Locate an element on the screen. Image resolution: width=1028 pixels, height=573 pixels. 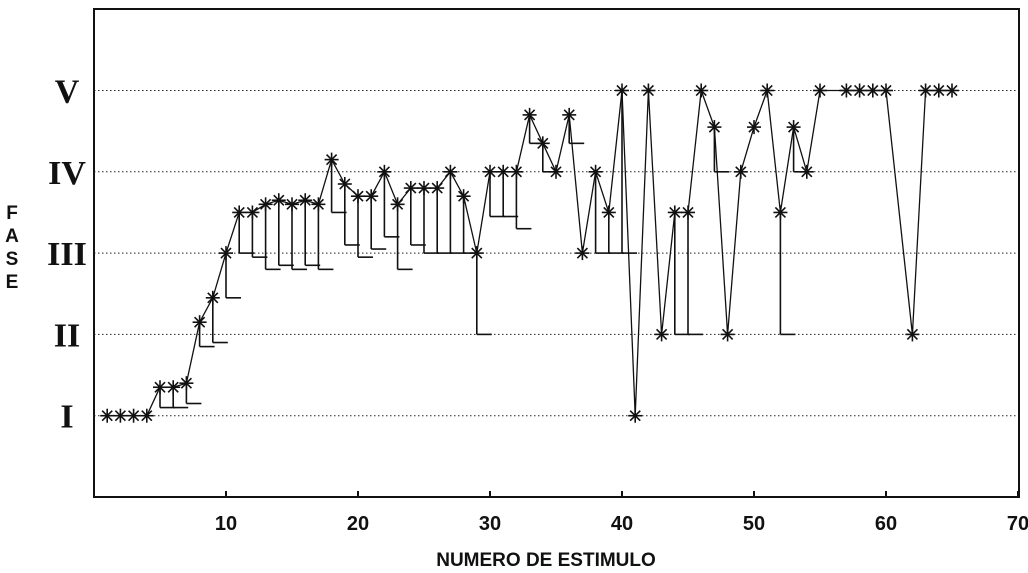
x-axis-ticks: 10 20 30 40 50 60 70 is located at coordinates (621, 513).